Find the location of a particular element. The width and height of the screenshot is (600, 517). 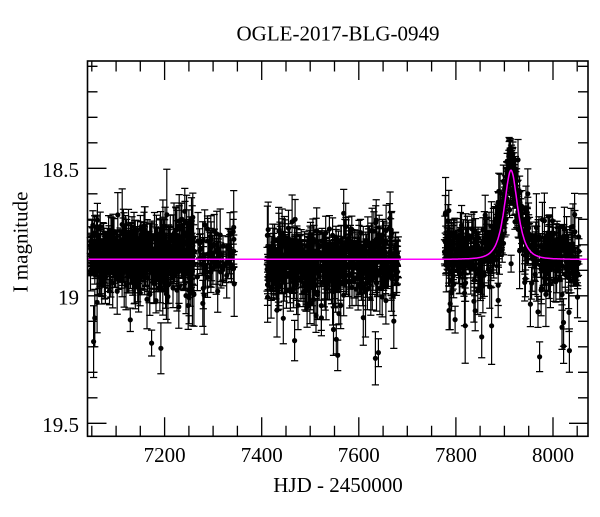

svg-text: 8000 is located at coordinates (553, 455).